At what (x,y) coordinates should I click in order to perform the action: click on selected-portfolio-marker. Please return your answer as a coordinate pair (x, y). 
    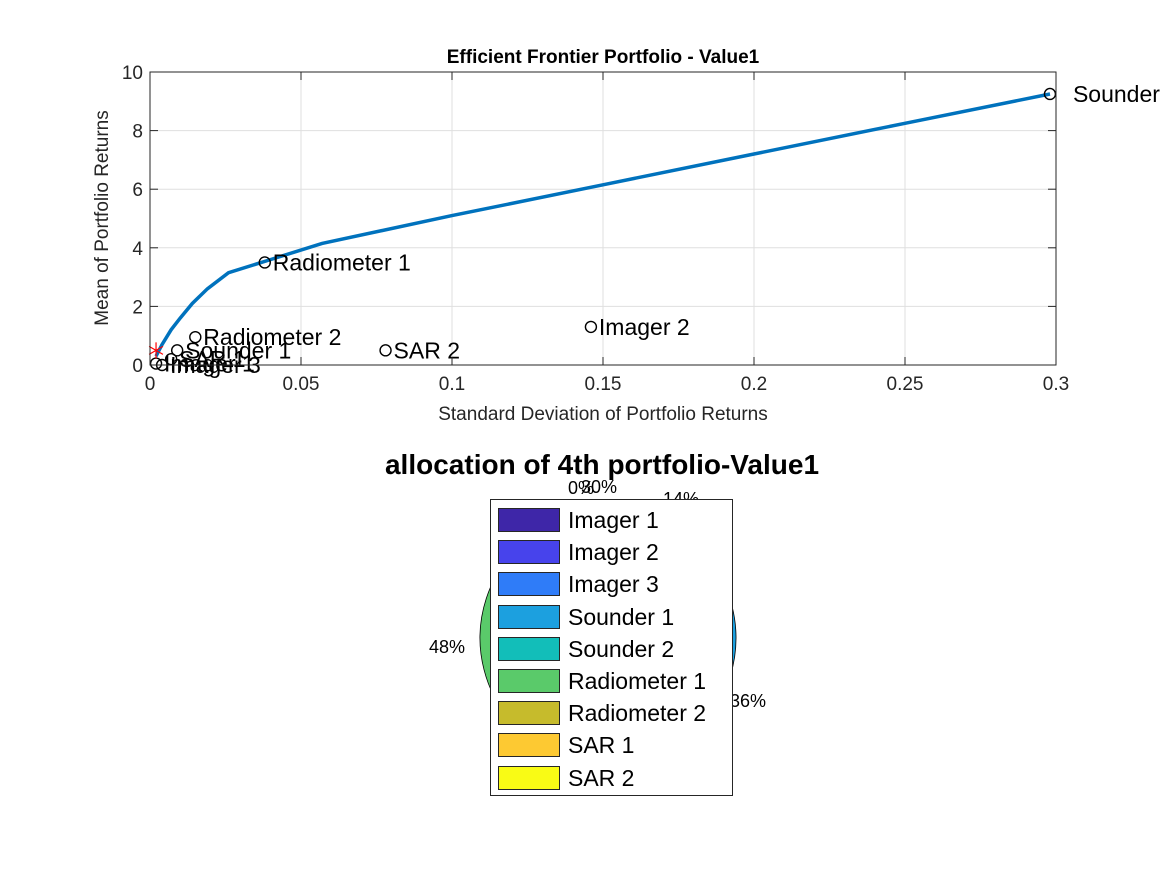
    Looking at the image, I should click on (156, 350).